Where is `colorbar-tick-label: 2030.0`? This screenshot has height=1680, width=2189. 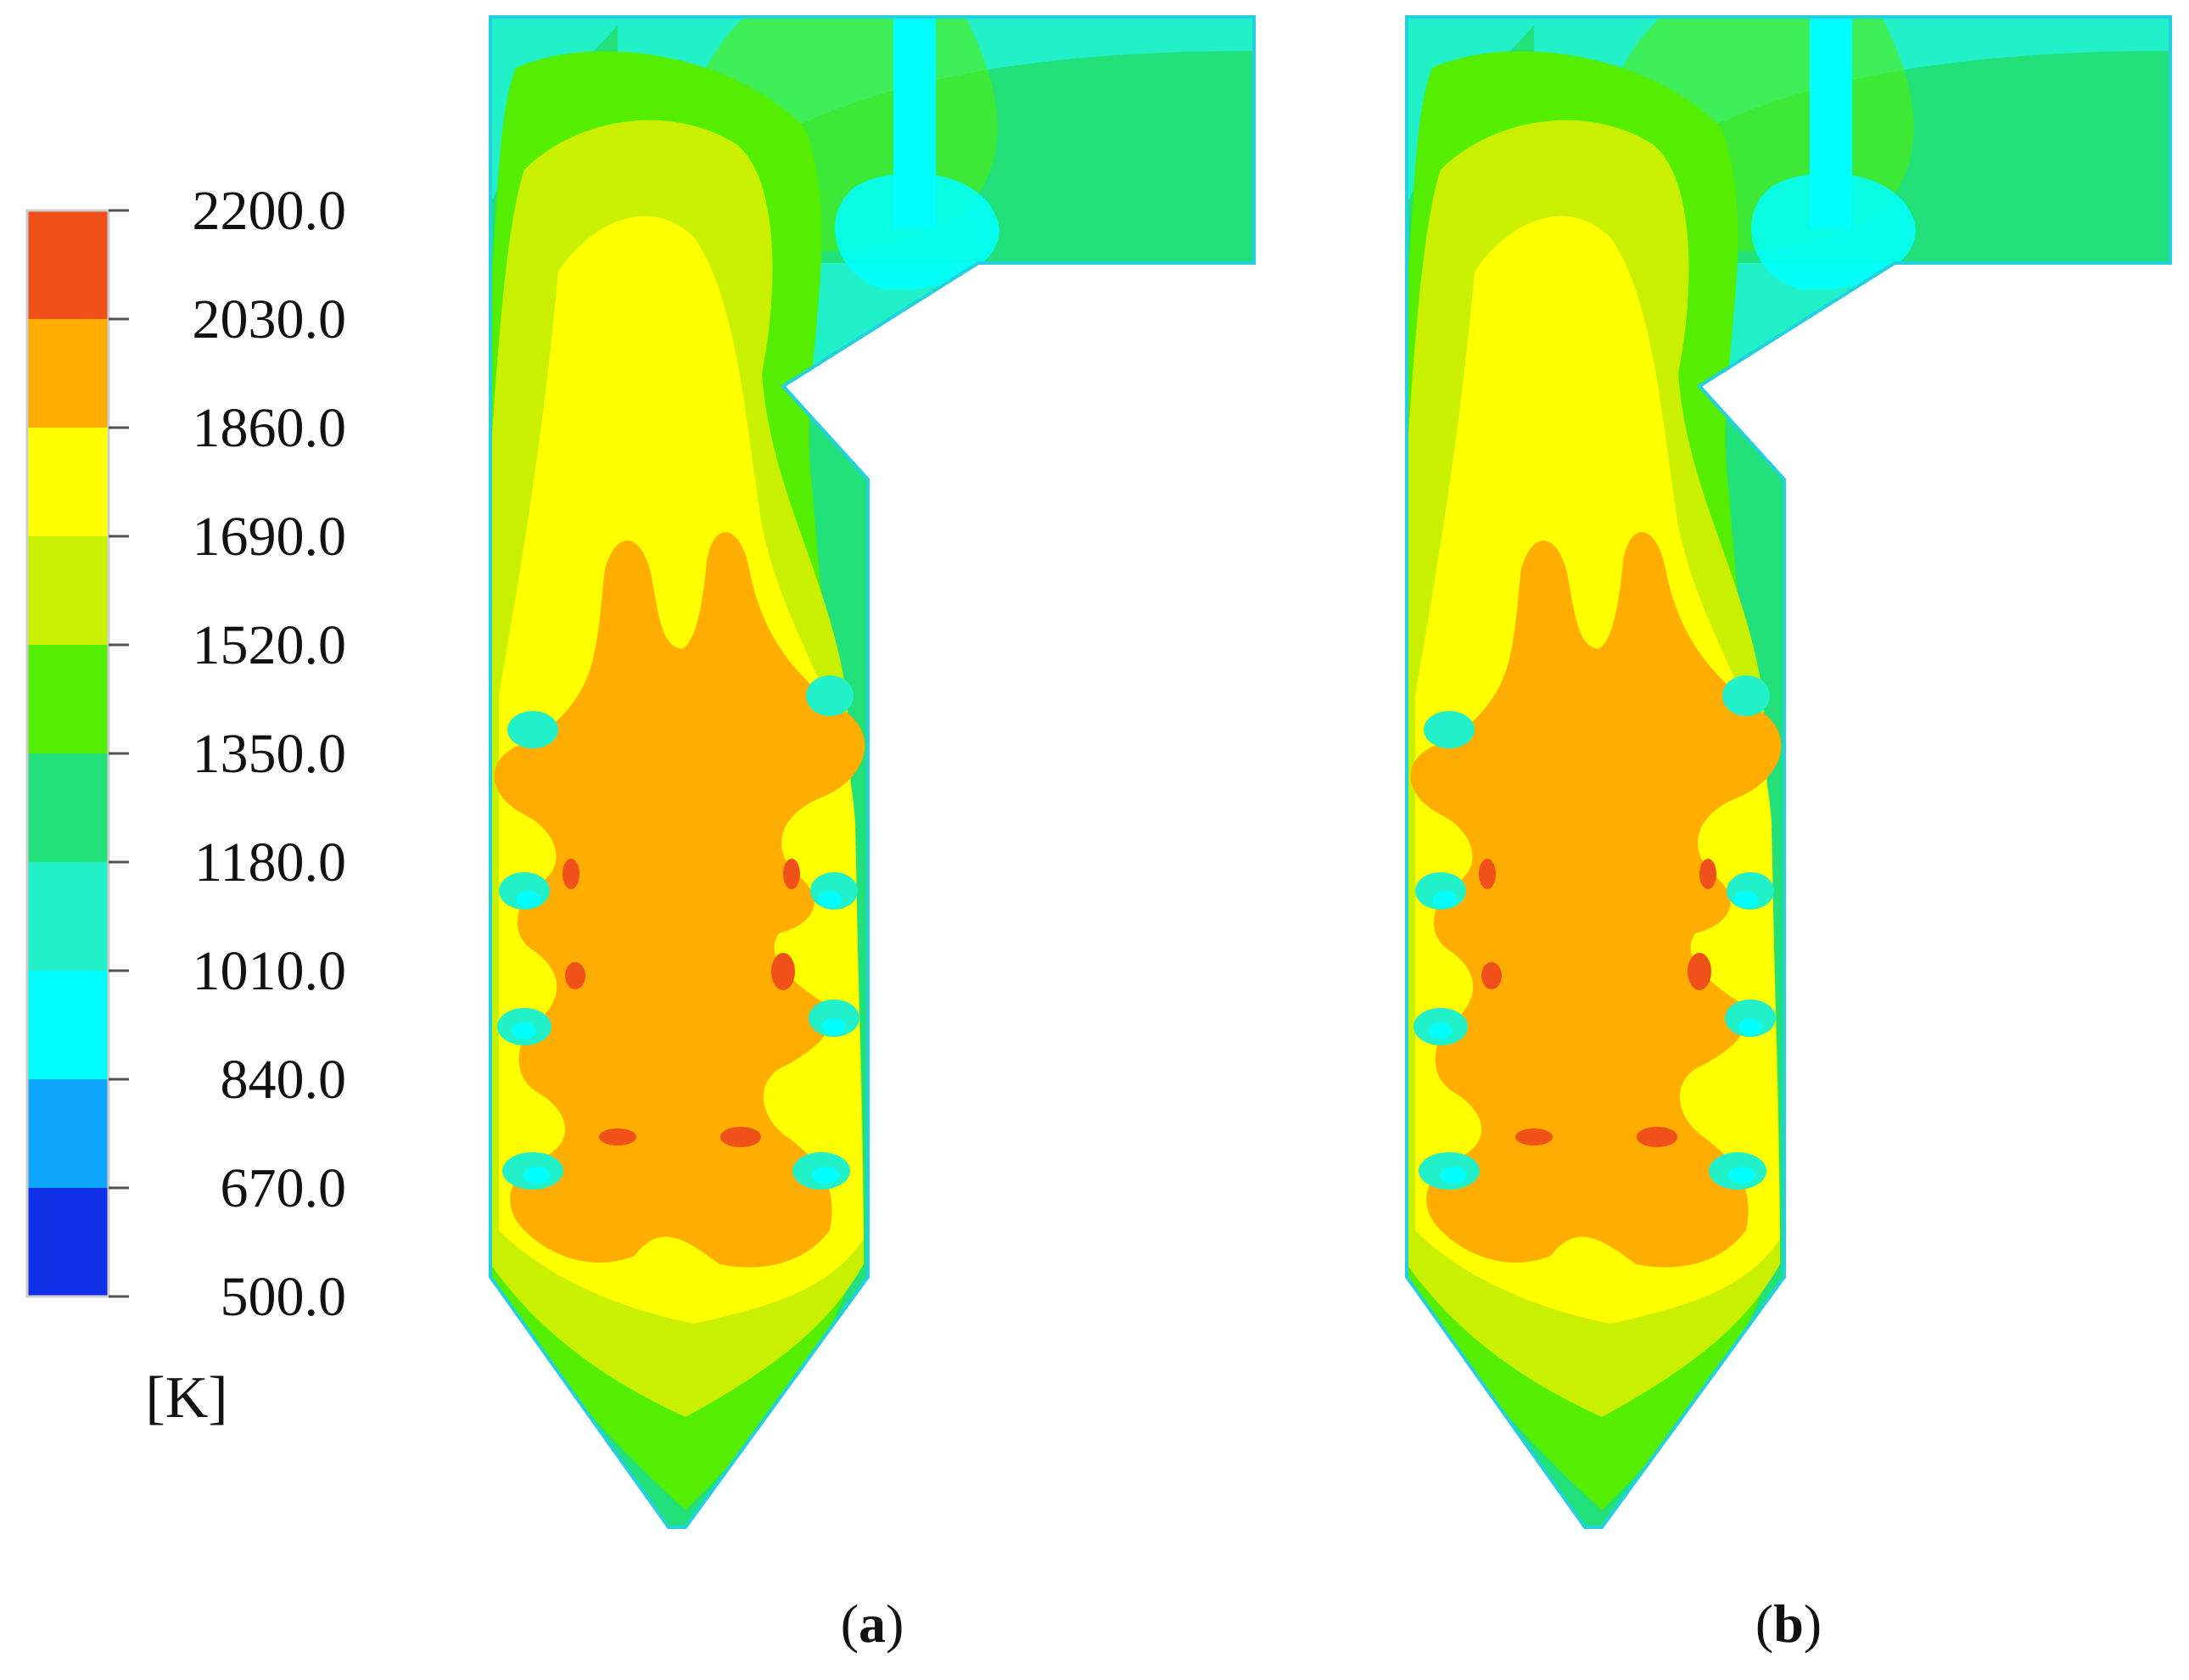
colorbar-tick-label: 2030.0 is located at coordinates (270, 319).